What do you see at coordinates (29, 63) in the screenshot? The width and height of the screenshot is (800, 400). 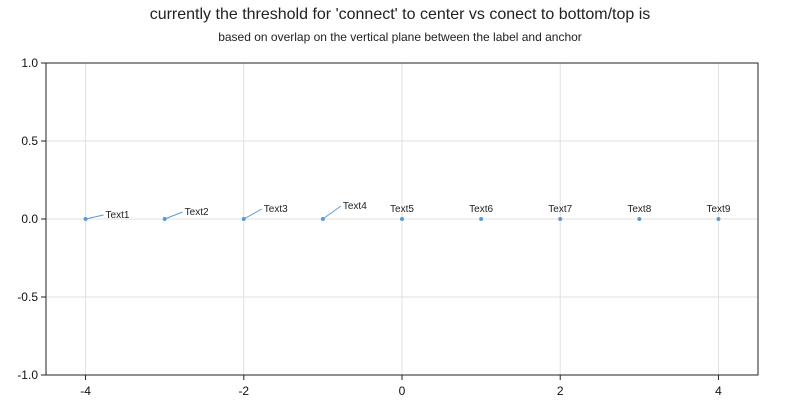 I see `y-tick-label: 1.0` at bounding box center [29, 63].